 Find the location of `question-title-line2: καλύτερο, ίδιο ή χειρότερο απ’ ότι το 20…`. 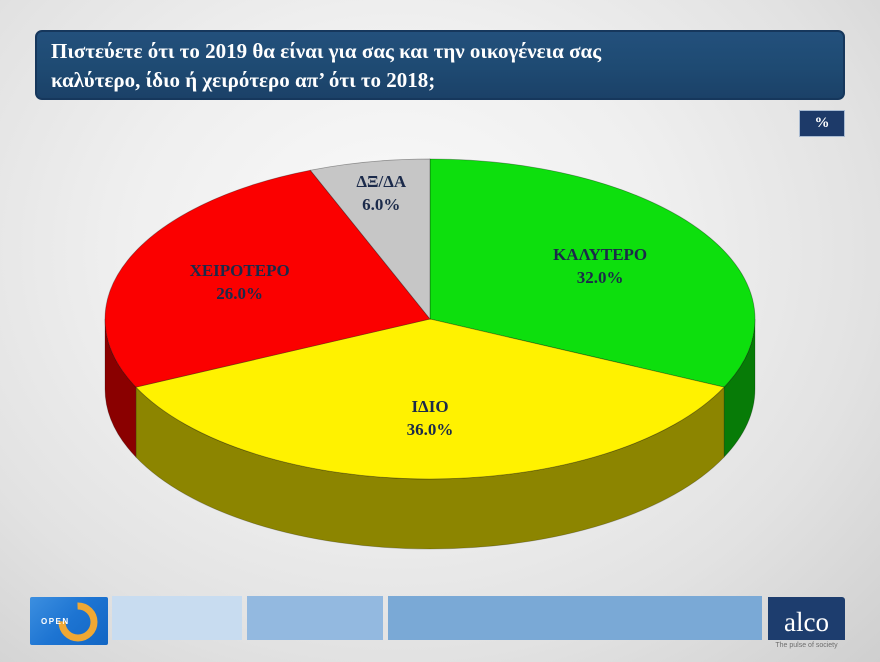

question-title-line2: καλύτερο, ίδιο ή χειρότερο απ’ ότι το 20… is located at coordinates (243, 80).